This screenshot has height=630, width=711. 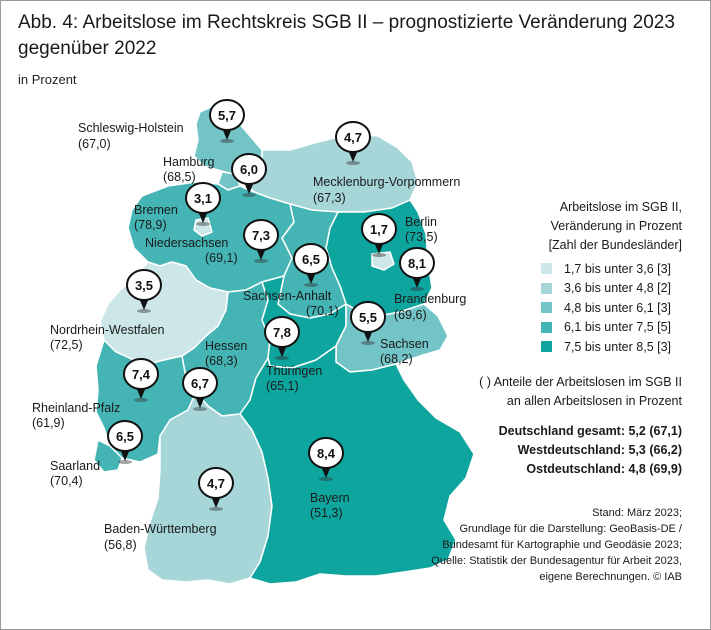 I want to click on value-pin-sn: 5,5, so click(x=368, y=323).